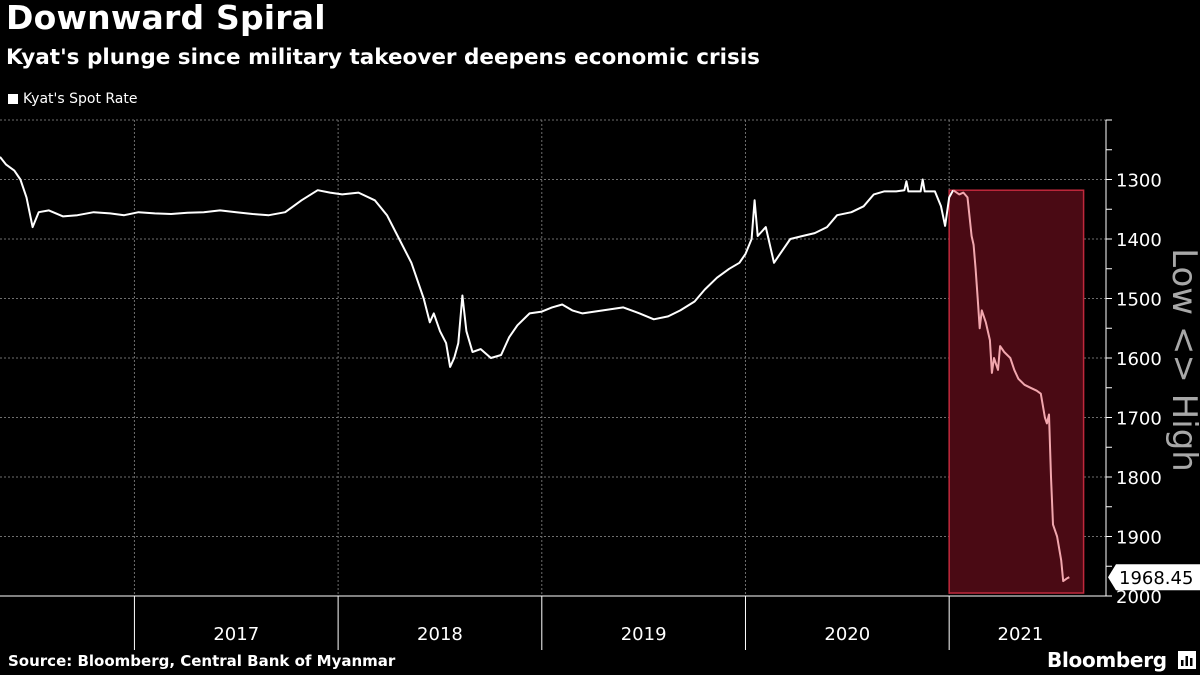  I want to click on x-tick-label: 2017, so click(236, 634).